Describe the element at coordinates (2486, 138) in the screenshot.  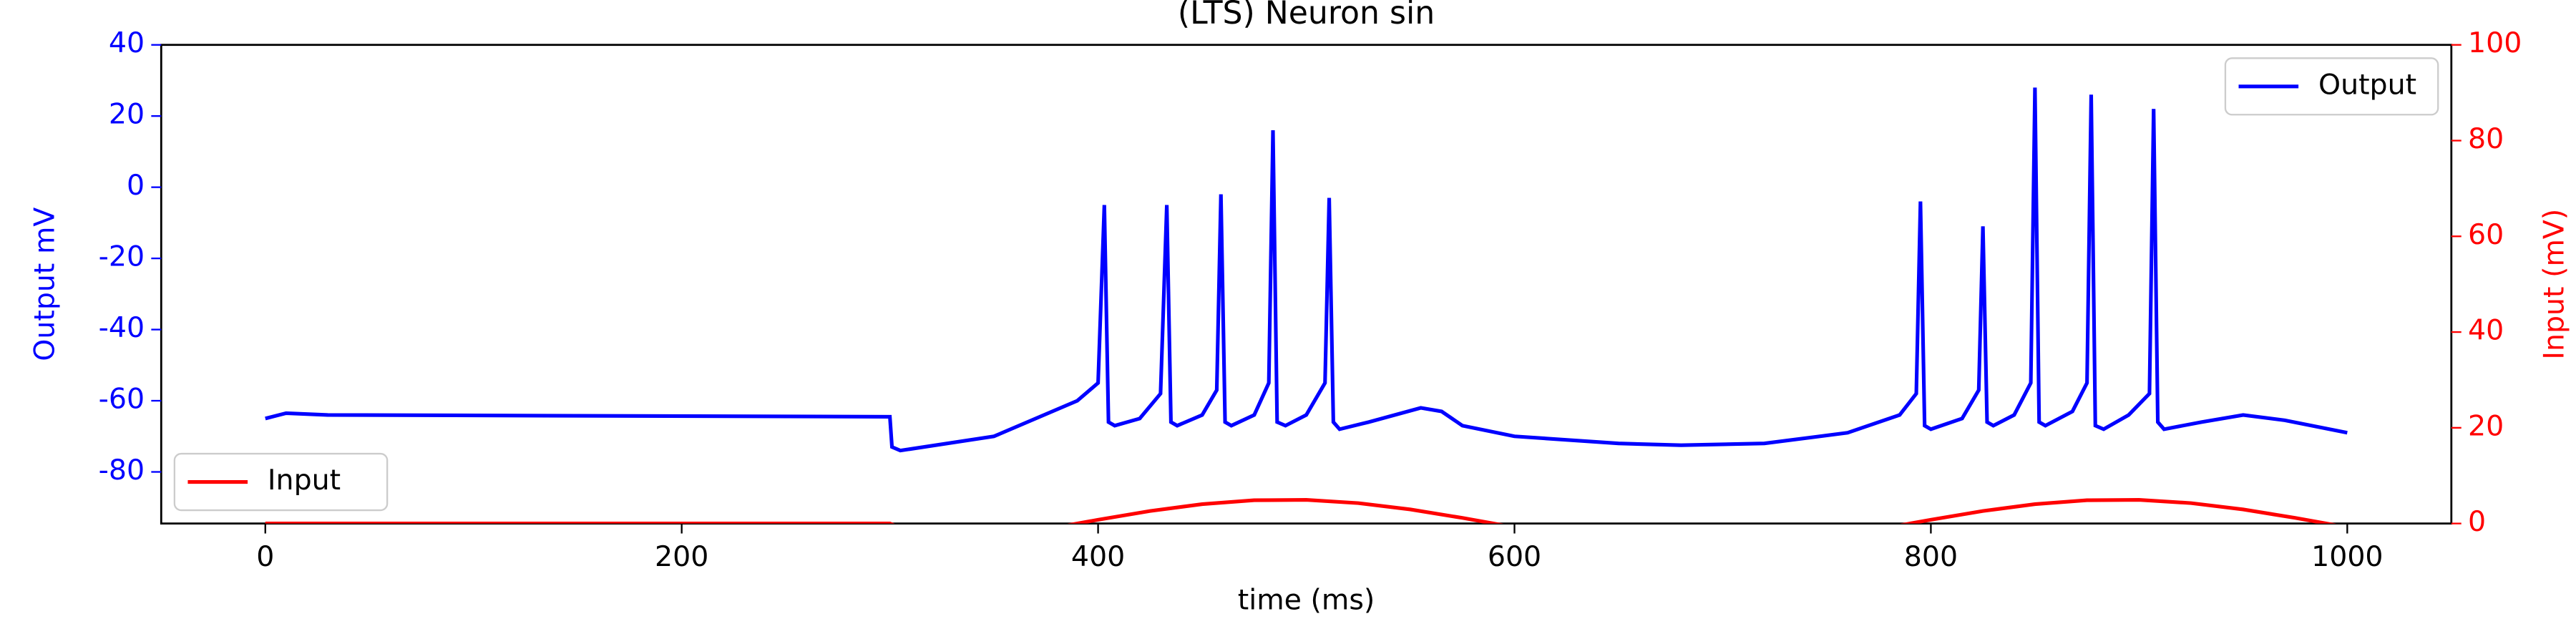
I see `y2-tick-label: 80` at that location.